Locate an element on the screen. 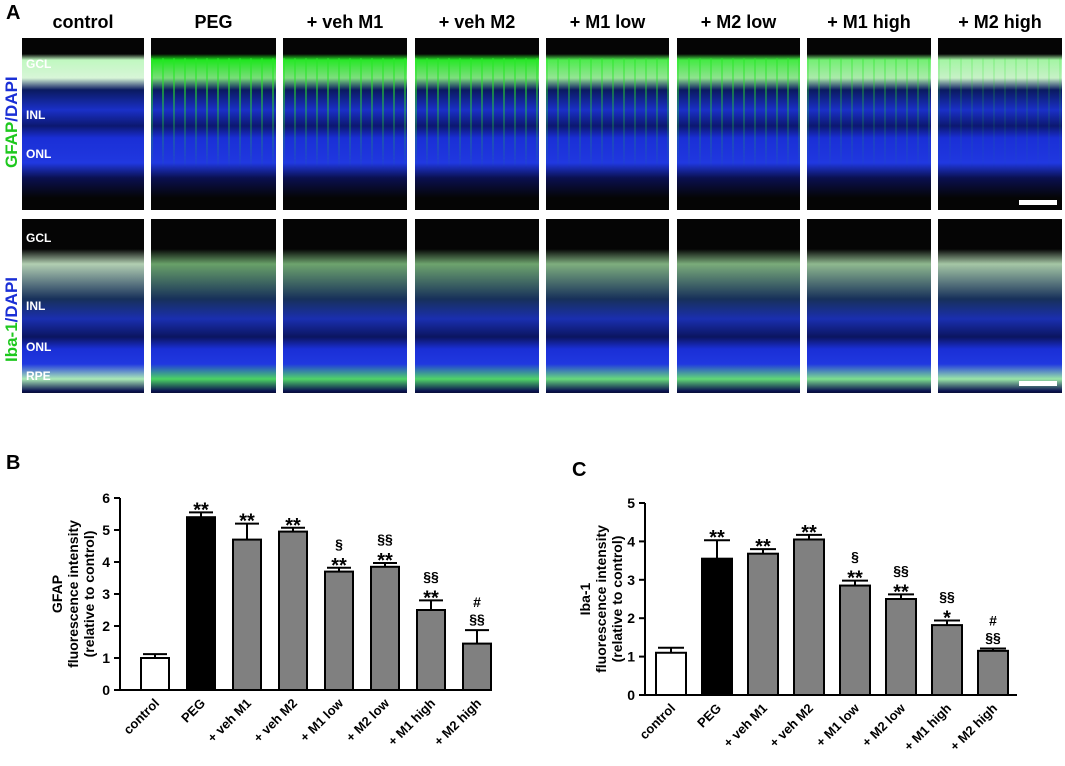 The width and height of the screenshot is (1065, 766). category-label: + M2 high is located at coordinates (973, 726).